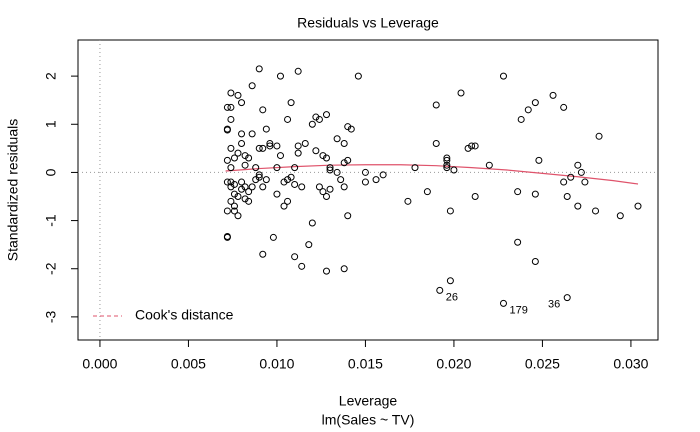 The width and height of the screenshot is (700, 432). I want to click on y-tick-label: -3, so click(51, 316).